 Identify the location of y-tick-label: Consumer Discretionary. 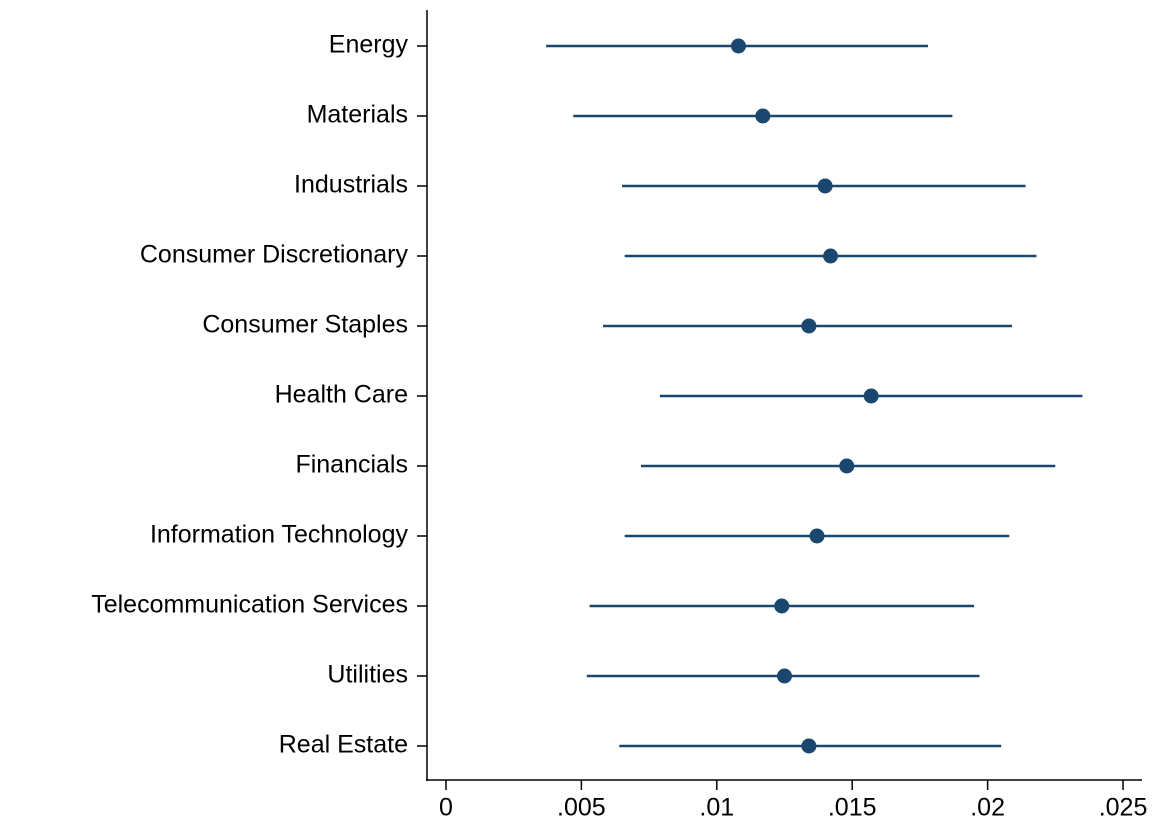
(274, 255).